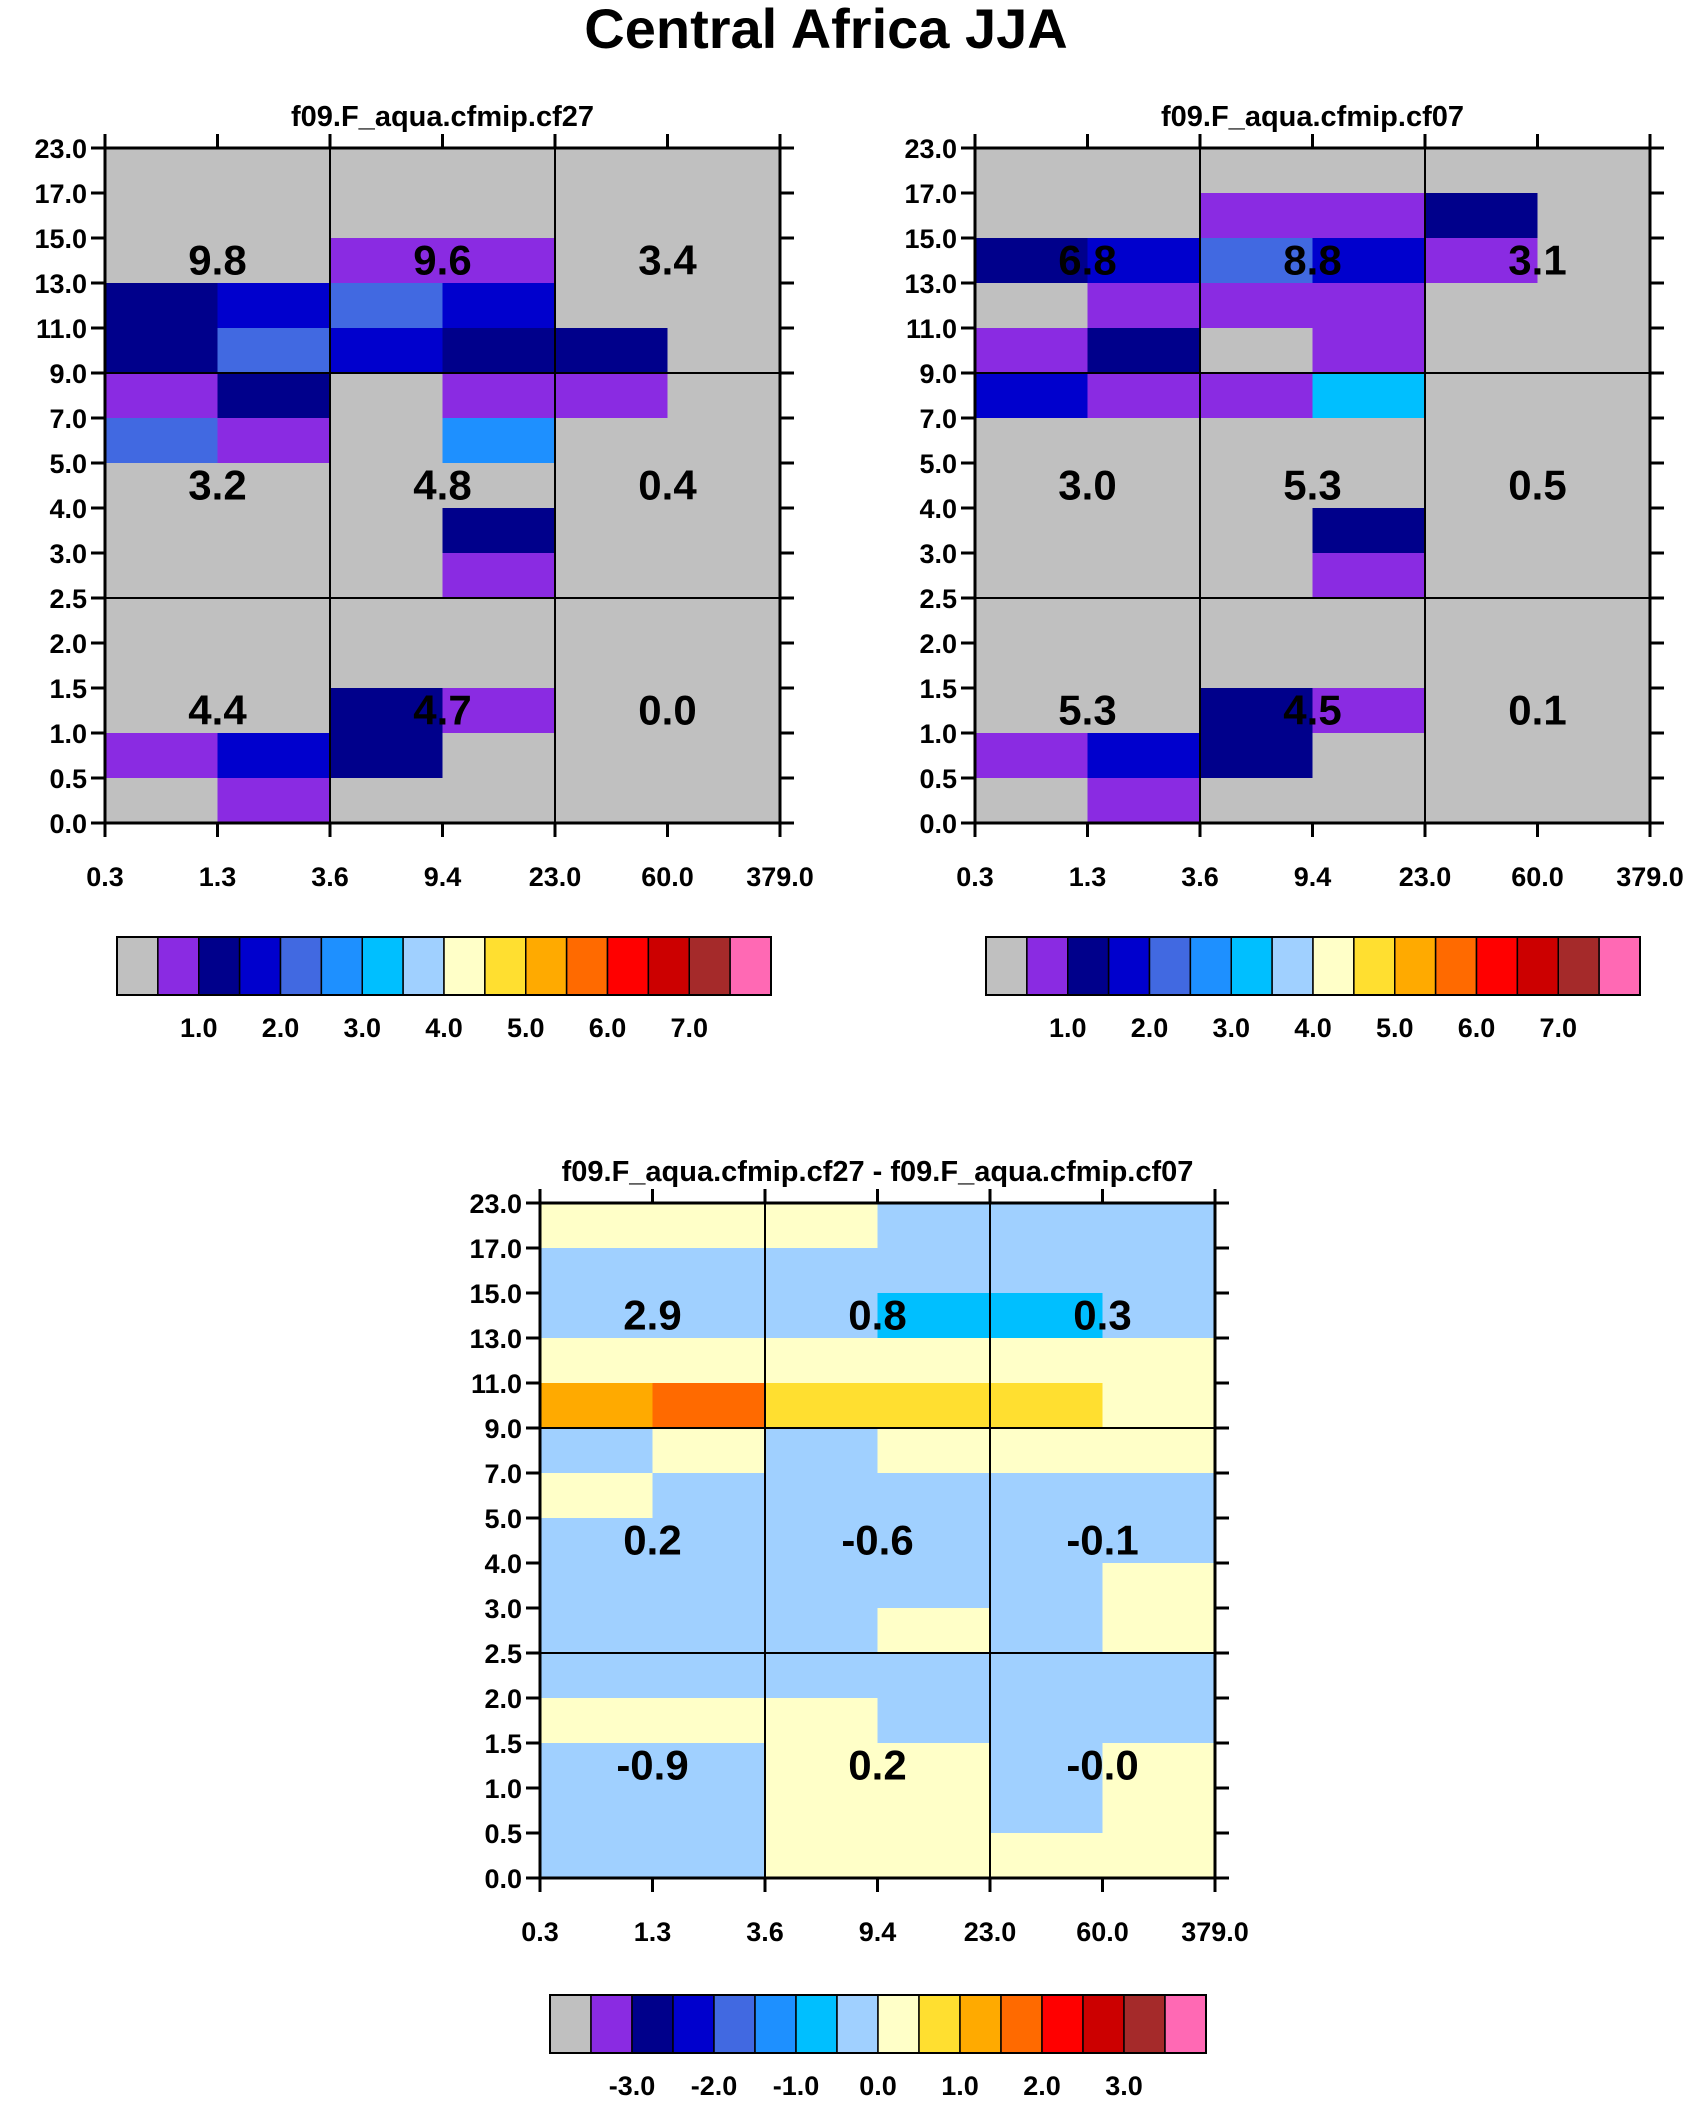  What do you see at coordinates (652, 1765) in the screenshot?
I see `block-value-label: -0.9` at bounding box center [652, 1765].